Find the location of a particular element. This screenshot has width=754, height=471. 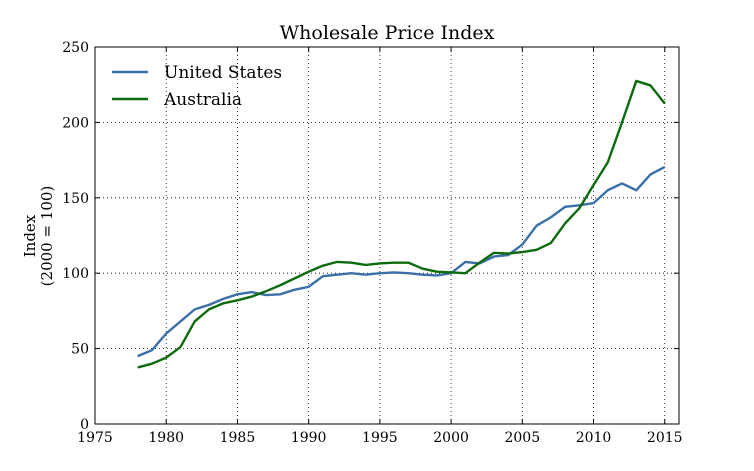

x-tick-label: 1975 is located at coordinates (95, 438).